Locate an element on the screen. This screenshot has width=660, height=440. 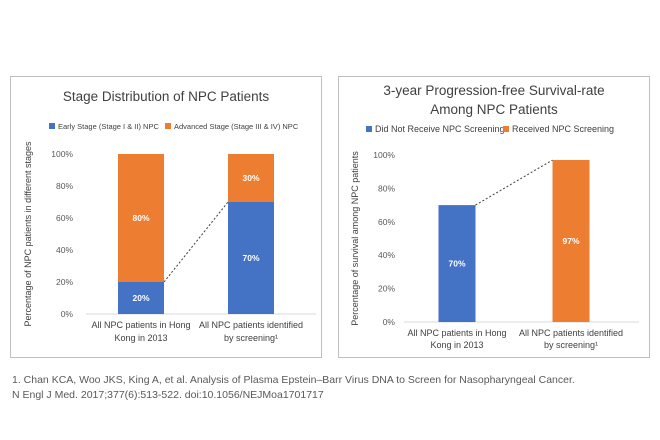
legend-label-2: Advanced Stage (Stage III & IV) NPC is located at coordinates (236, 126).